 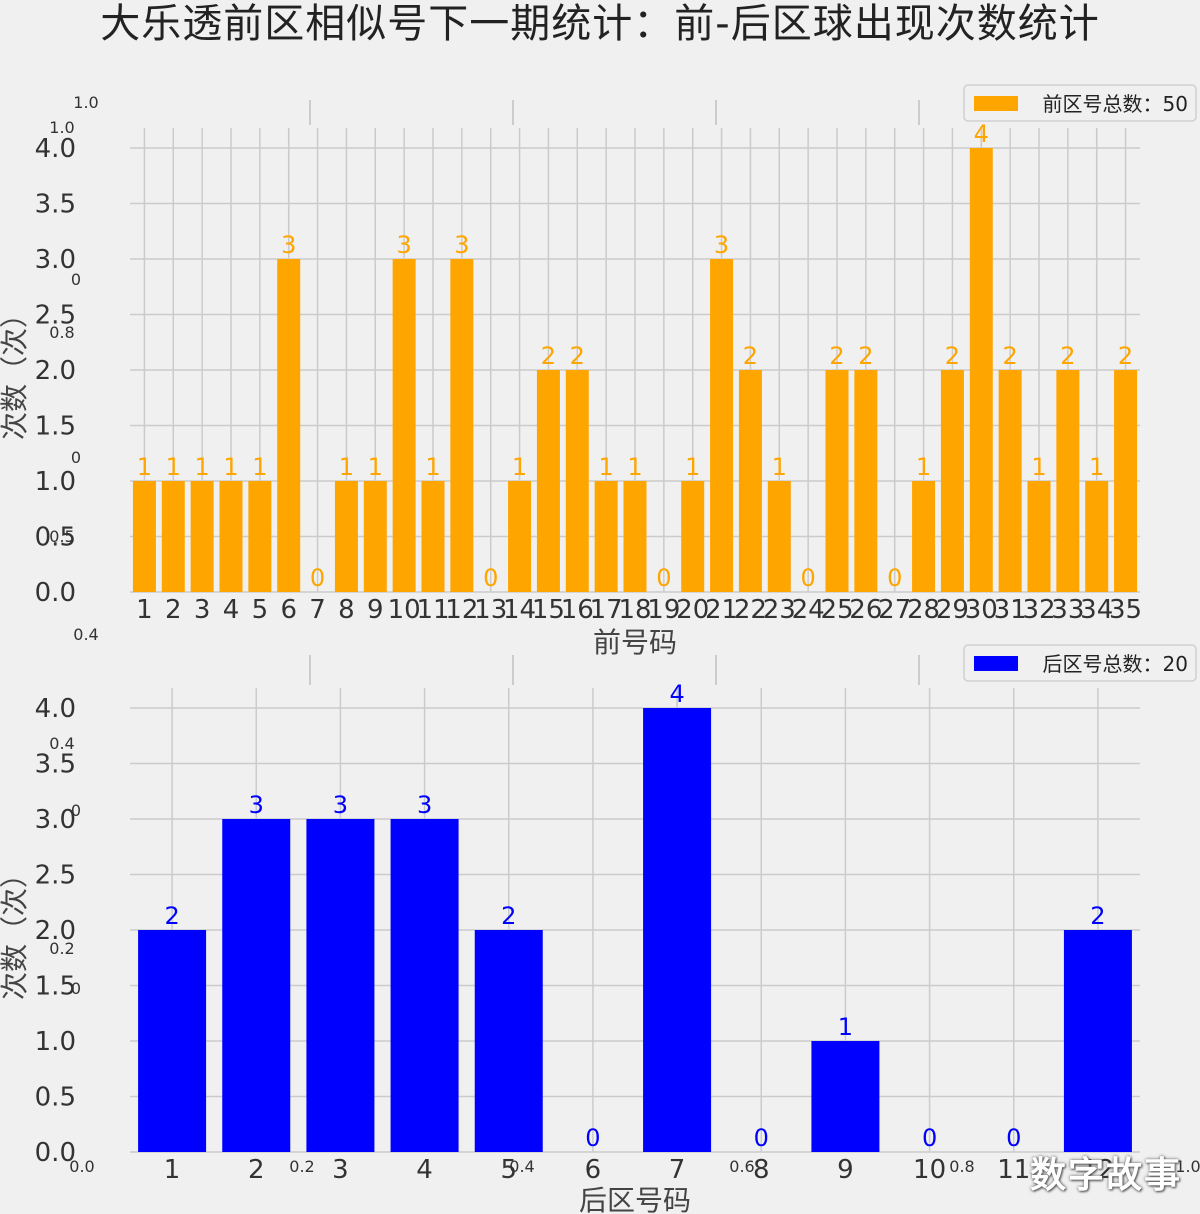 I want to click on x-tick-label: 3, so click(x=202, y=610).